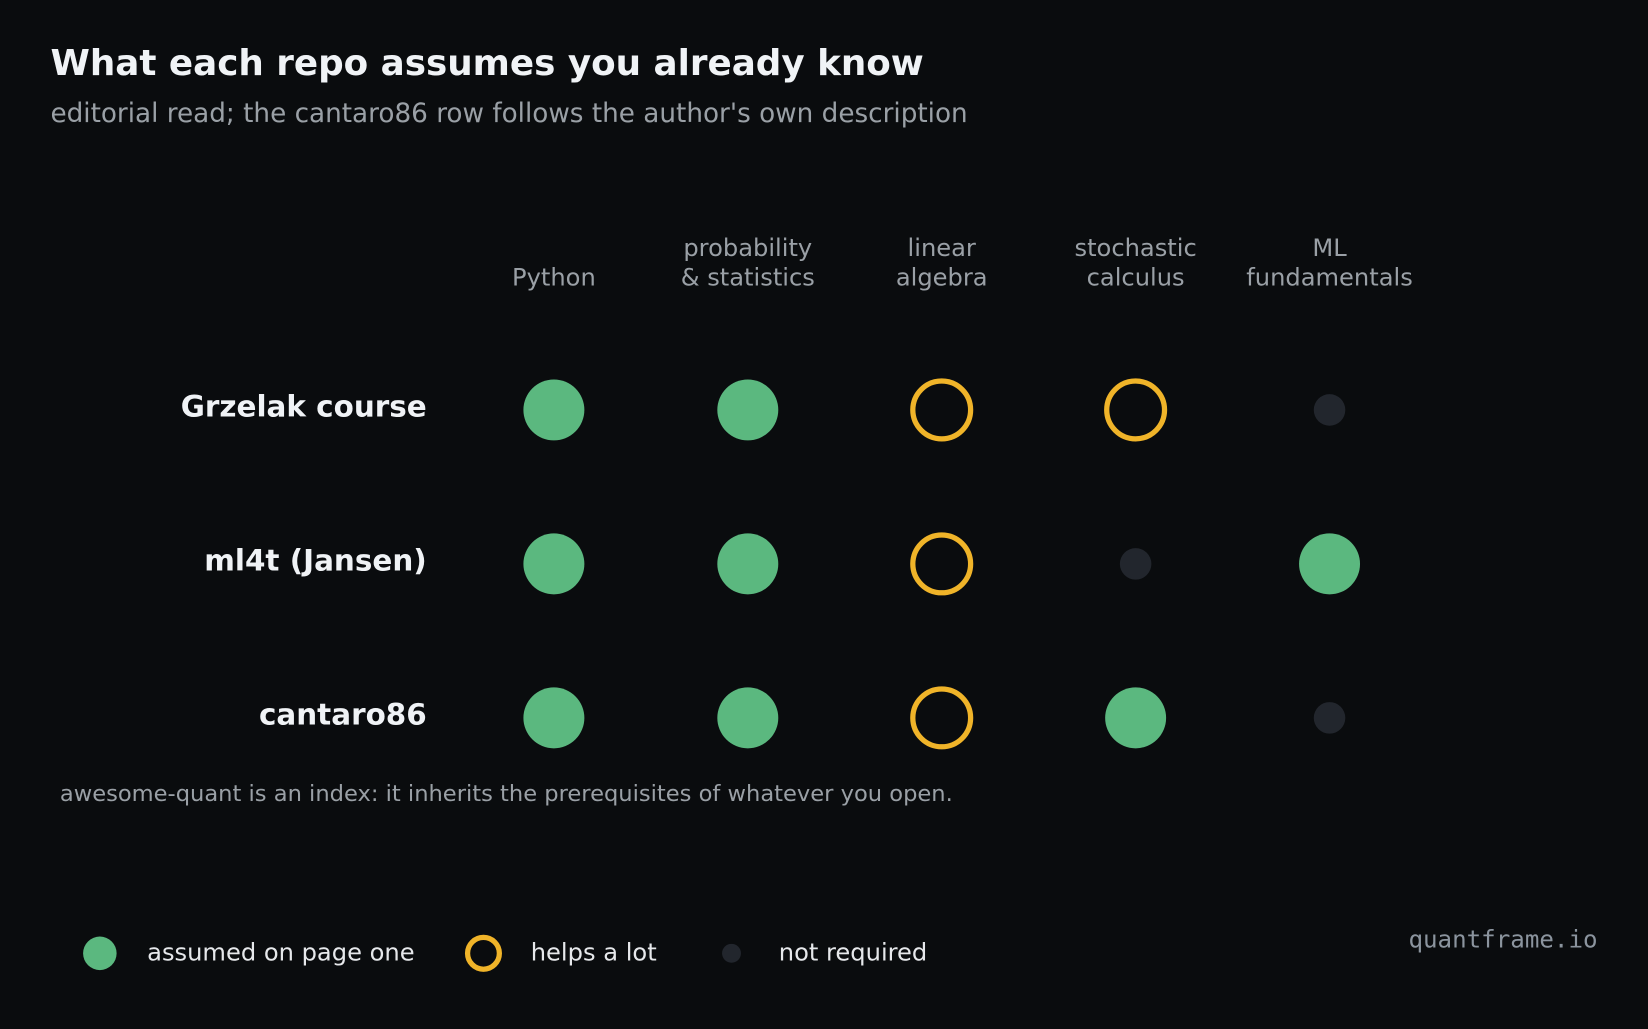 The height and width of the screenshot is (1029, 1648). Describe the element at coordinates (942, 278) in the screenshot. I see `column-header: algebra` at that location.